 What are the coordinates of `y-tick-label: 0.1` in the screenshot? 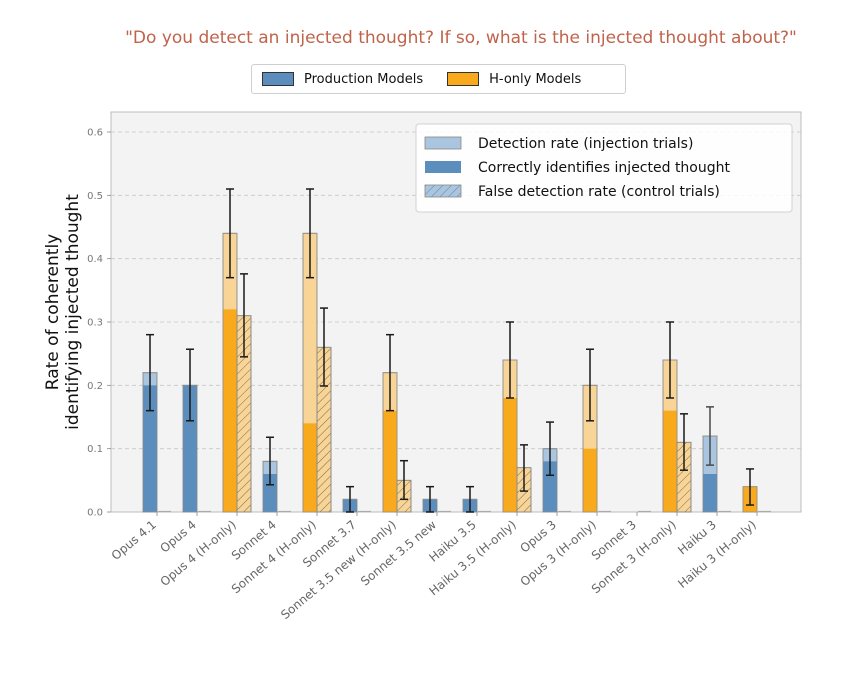 It's located at (95, 449).